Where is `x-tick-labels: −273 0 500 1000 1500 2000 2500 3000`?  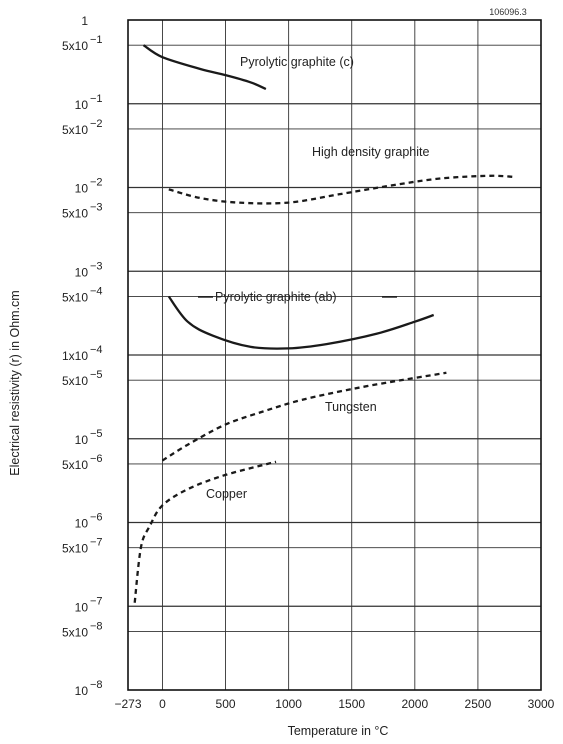 x-tick-labels: −273 0 500 1000 1500 2000 2500 3000 is located at coordinates (334, 704).